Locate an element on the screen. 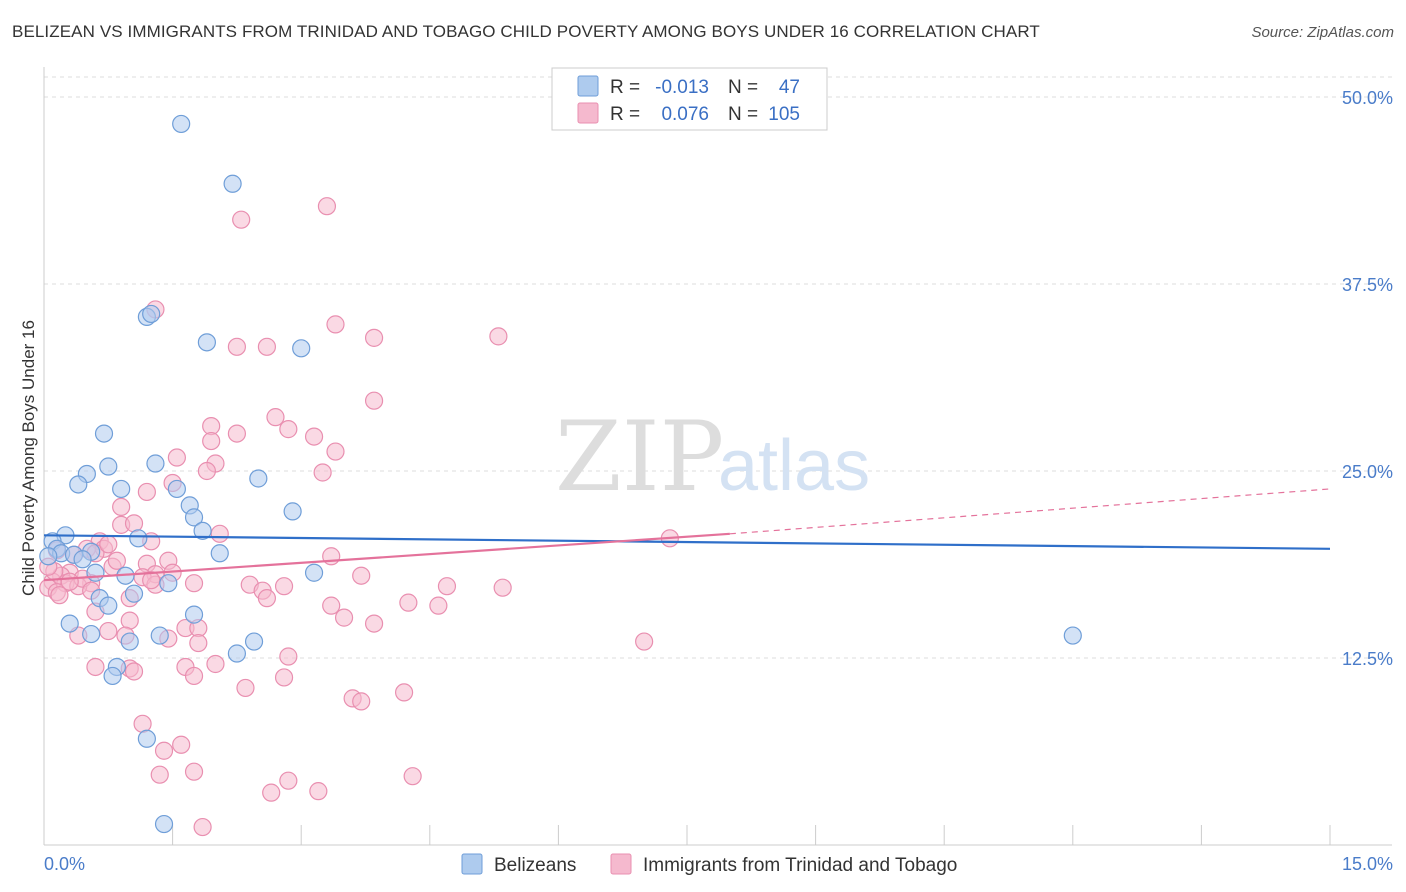 Image resolution: width=1406 pixels, height=892 pixels. legend-n-value: 47 is located at coordinates (789, 87).